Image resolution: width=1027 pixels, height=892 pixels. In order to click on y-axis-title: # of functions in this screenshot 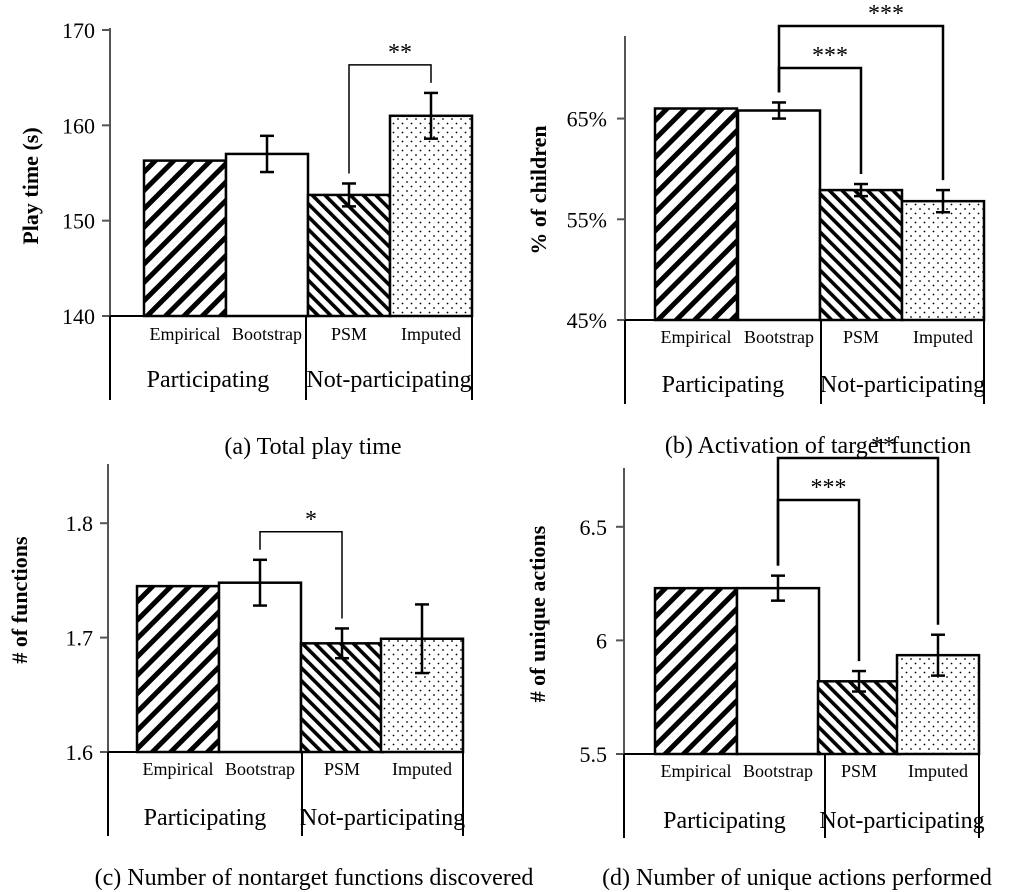, I will do `click(19, 600)`.